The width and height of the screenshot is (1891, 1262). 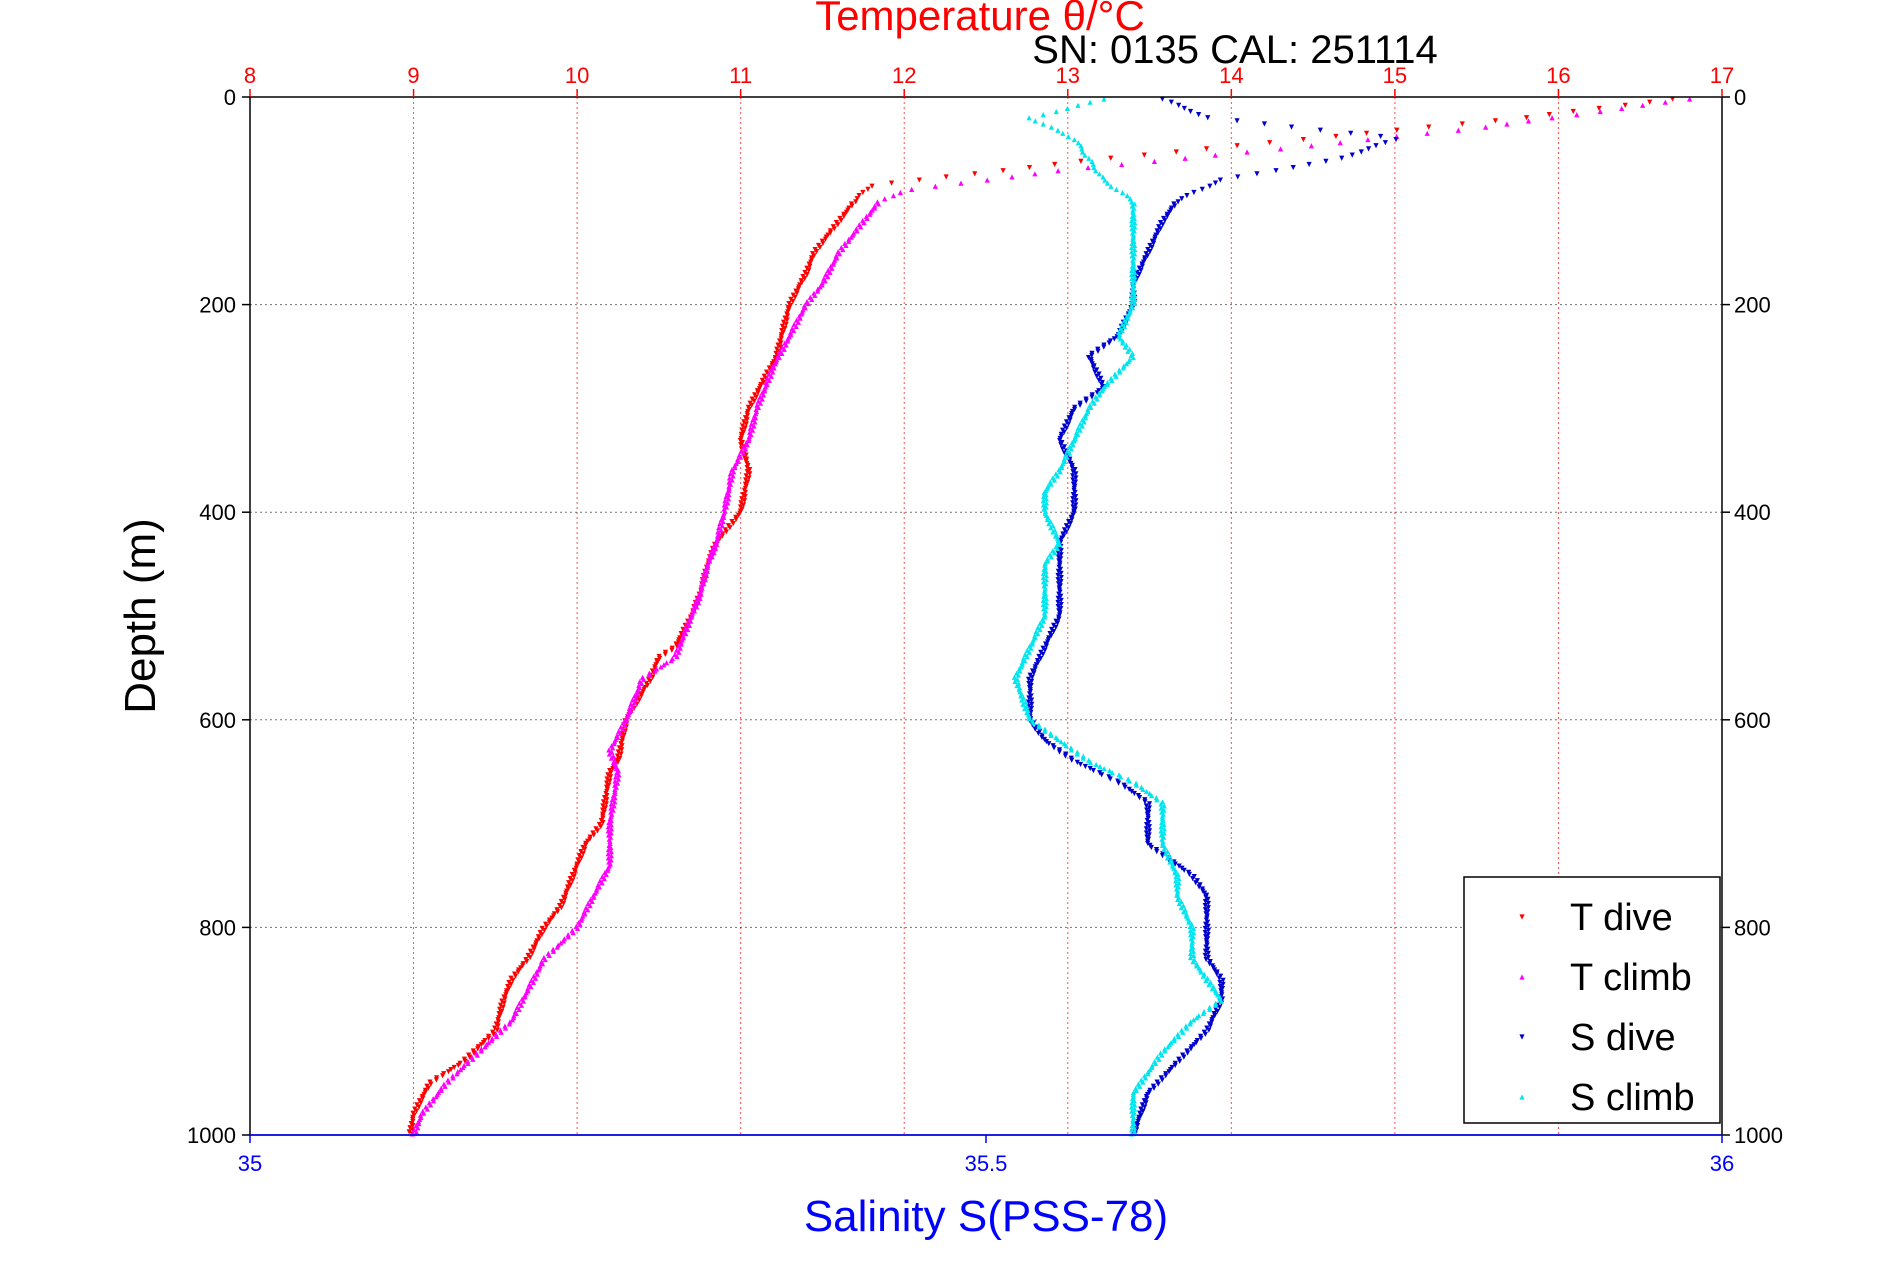 What do you see at coordinates (217, 927) in the screenshot?
I see `y-tick-label-left: 800` at bounding box center [217, 927].